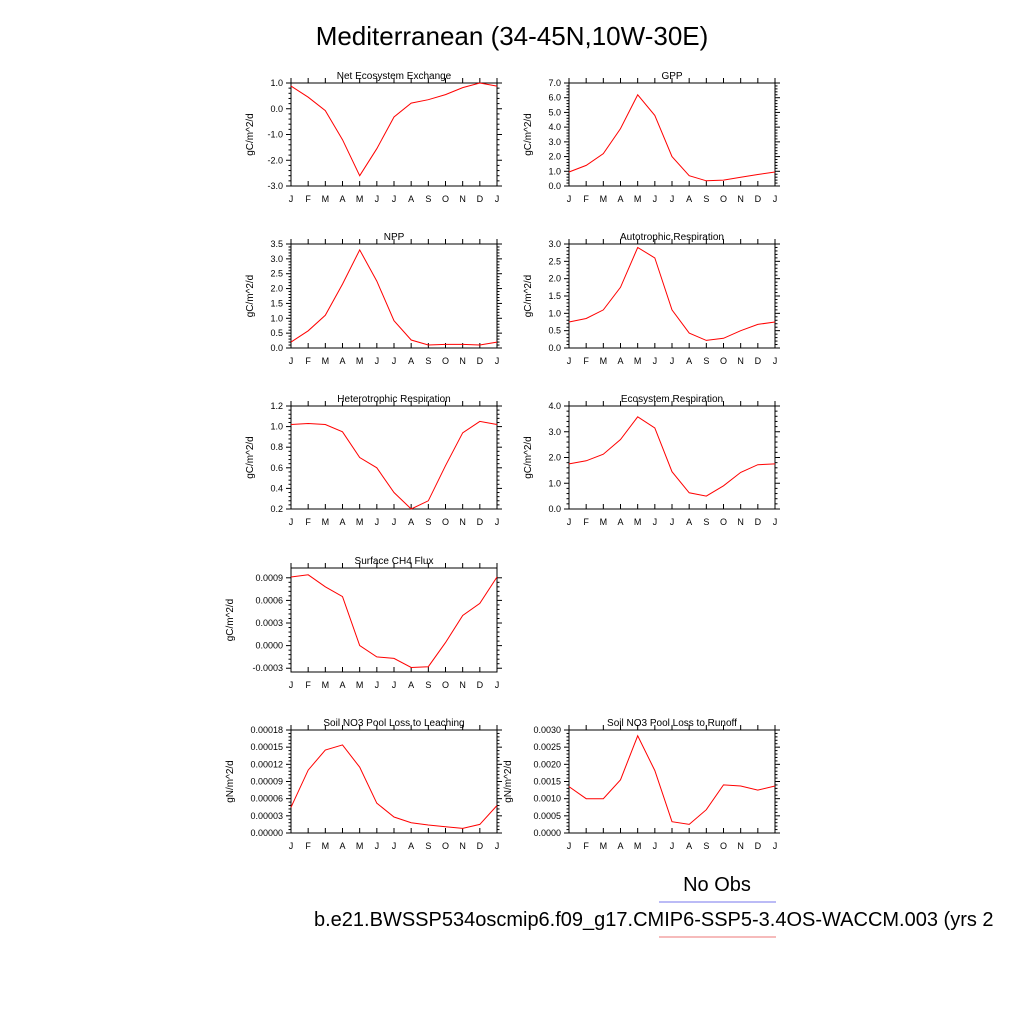  What do you see at coordinates (547, 730) in the screenshot?
I see `y-tick-label: 0.0030` at bounding box center [547, 730].